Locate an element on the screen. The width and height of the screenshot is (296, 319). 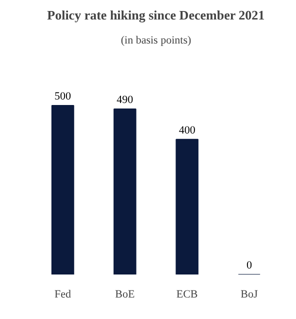
data-label: 0 is located at coordinates (249, 266).